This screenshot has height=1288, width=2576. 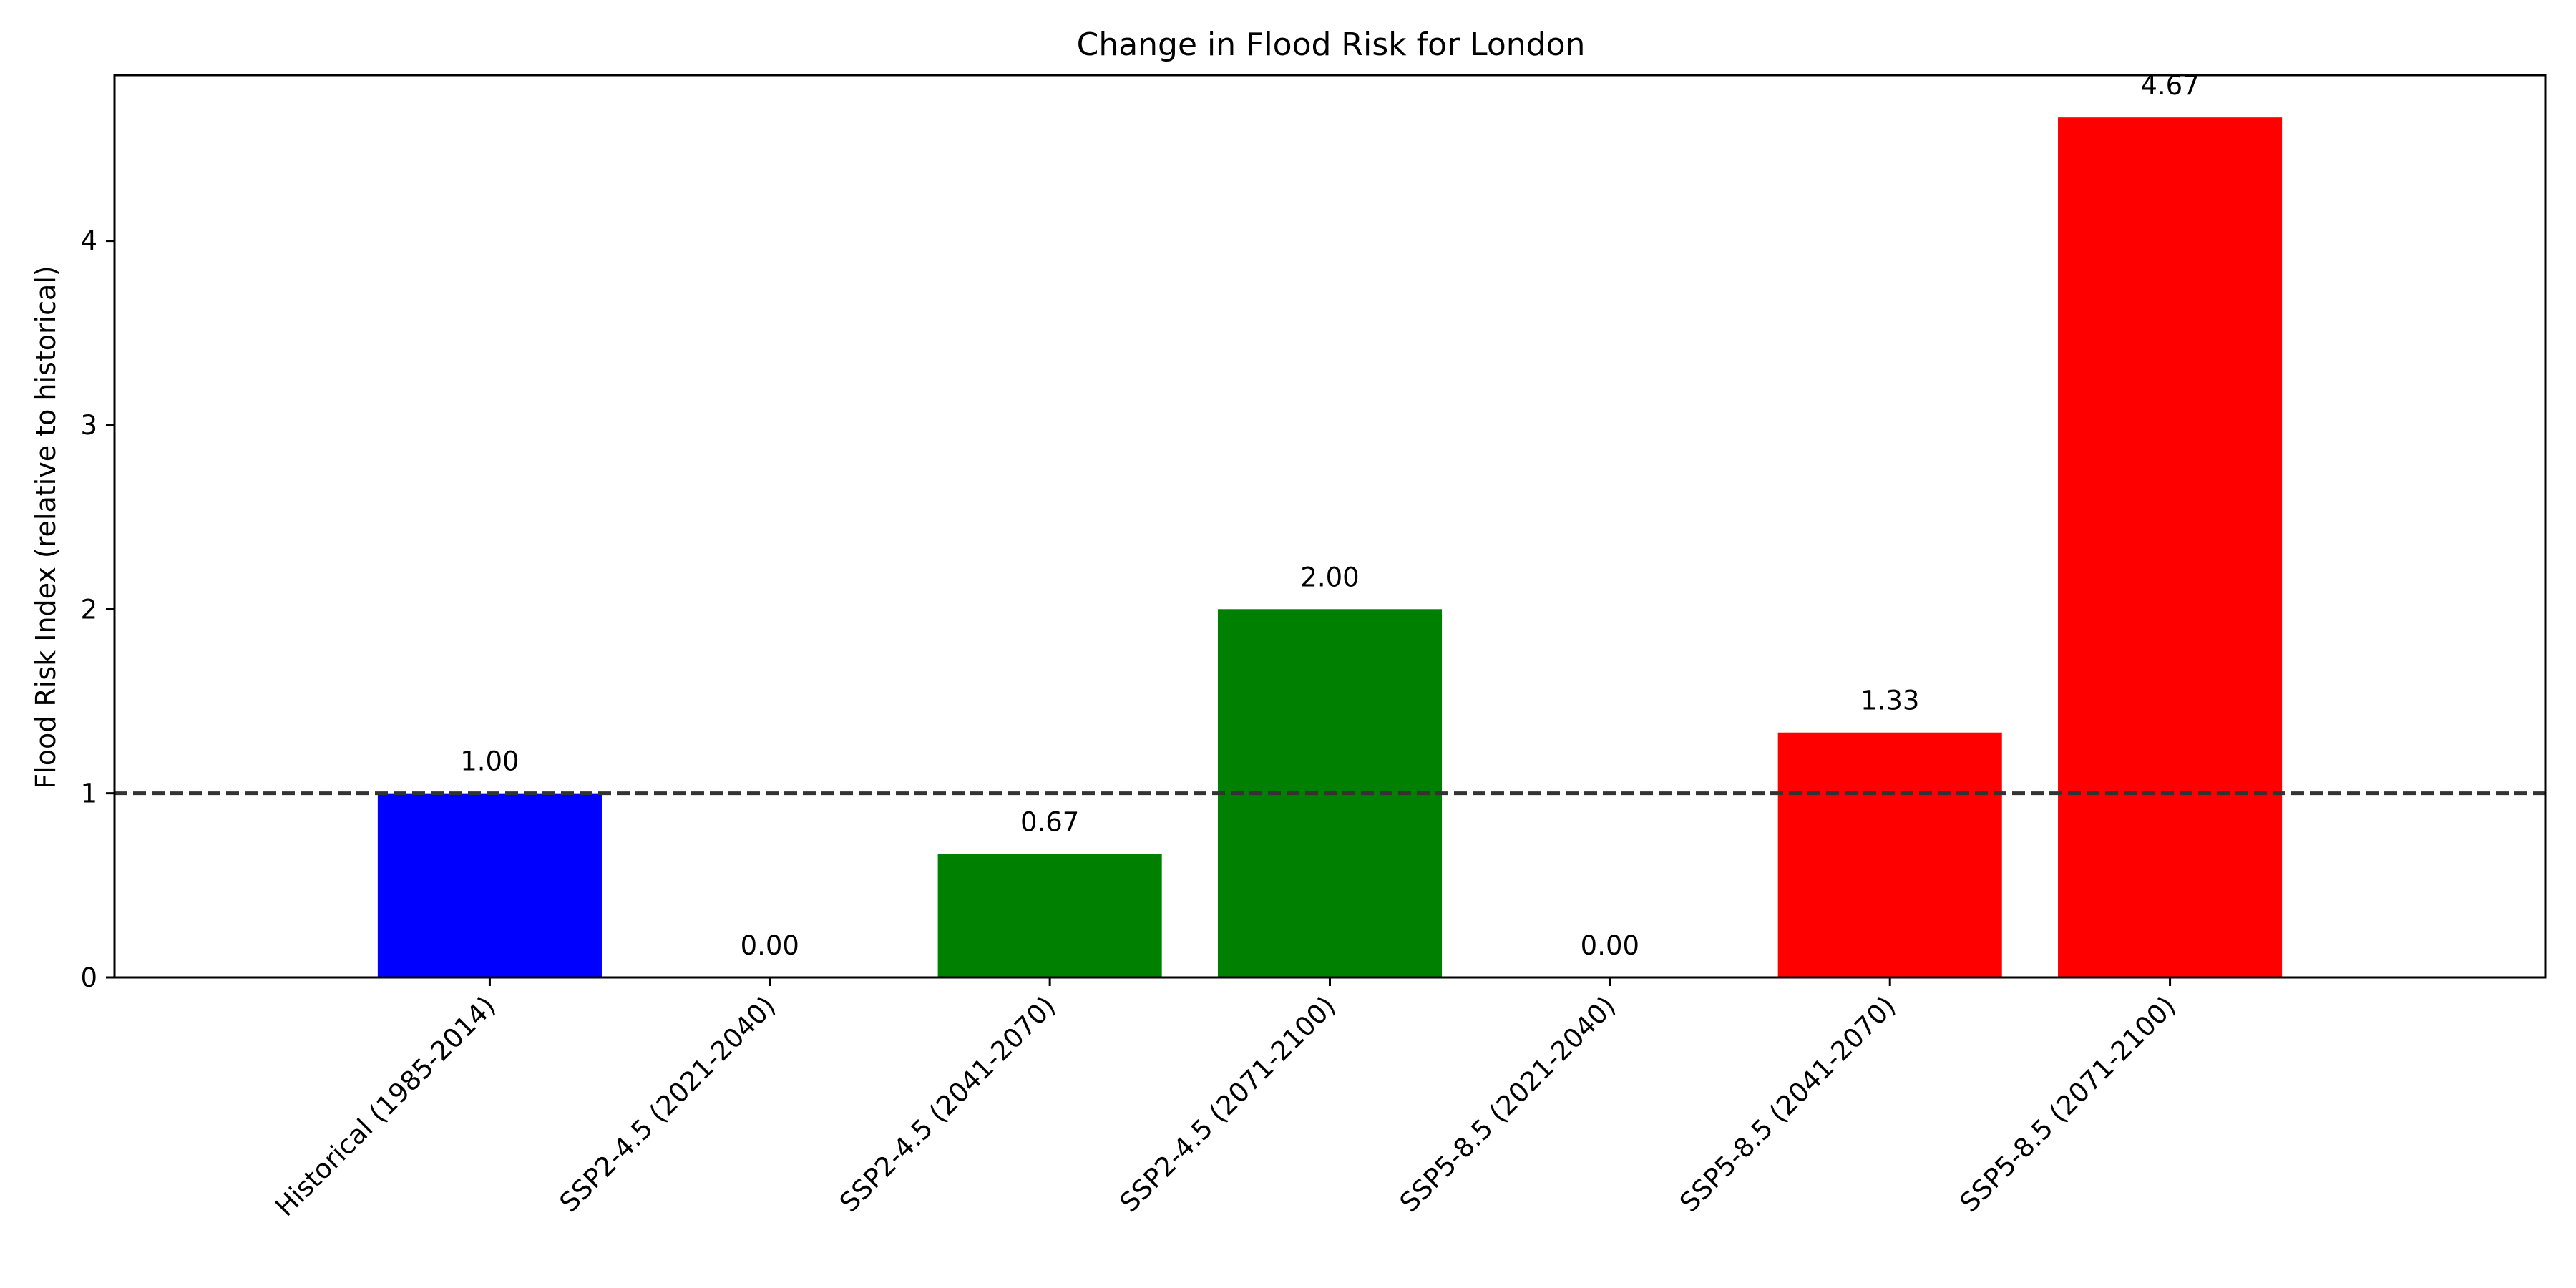 I want to click on y-tick-label-1: 1, so click(x=88, y=794).